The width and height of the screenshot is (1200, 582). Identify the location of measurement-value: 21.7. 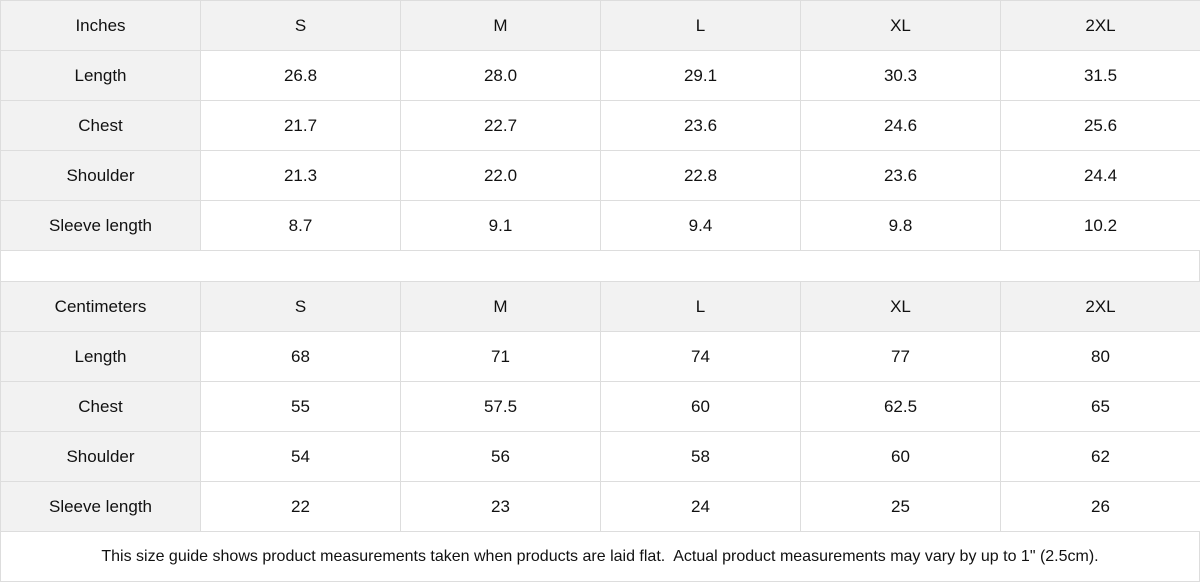
(301, 126).